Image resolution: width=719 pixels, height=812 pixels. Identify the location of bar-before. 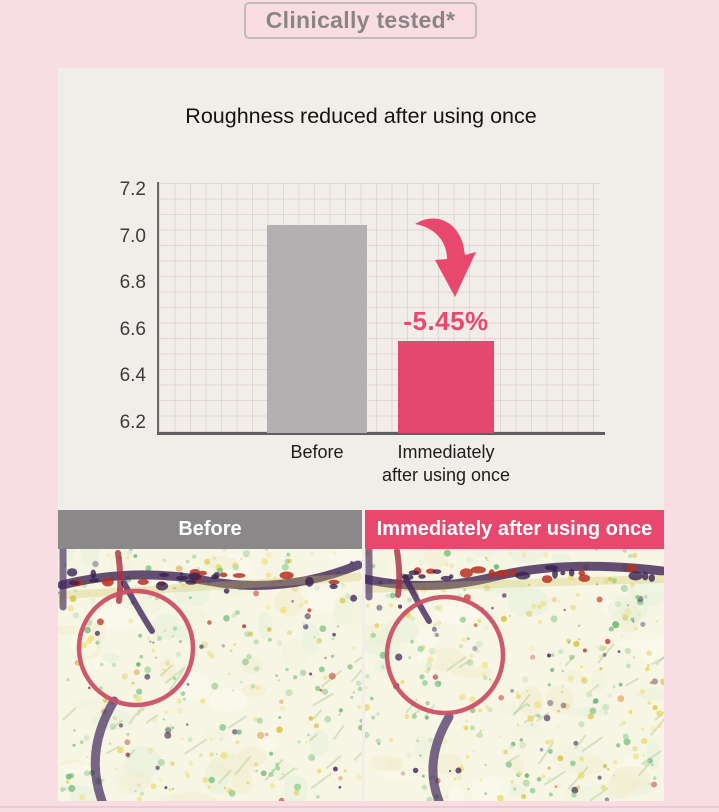
(317, 328).